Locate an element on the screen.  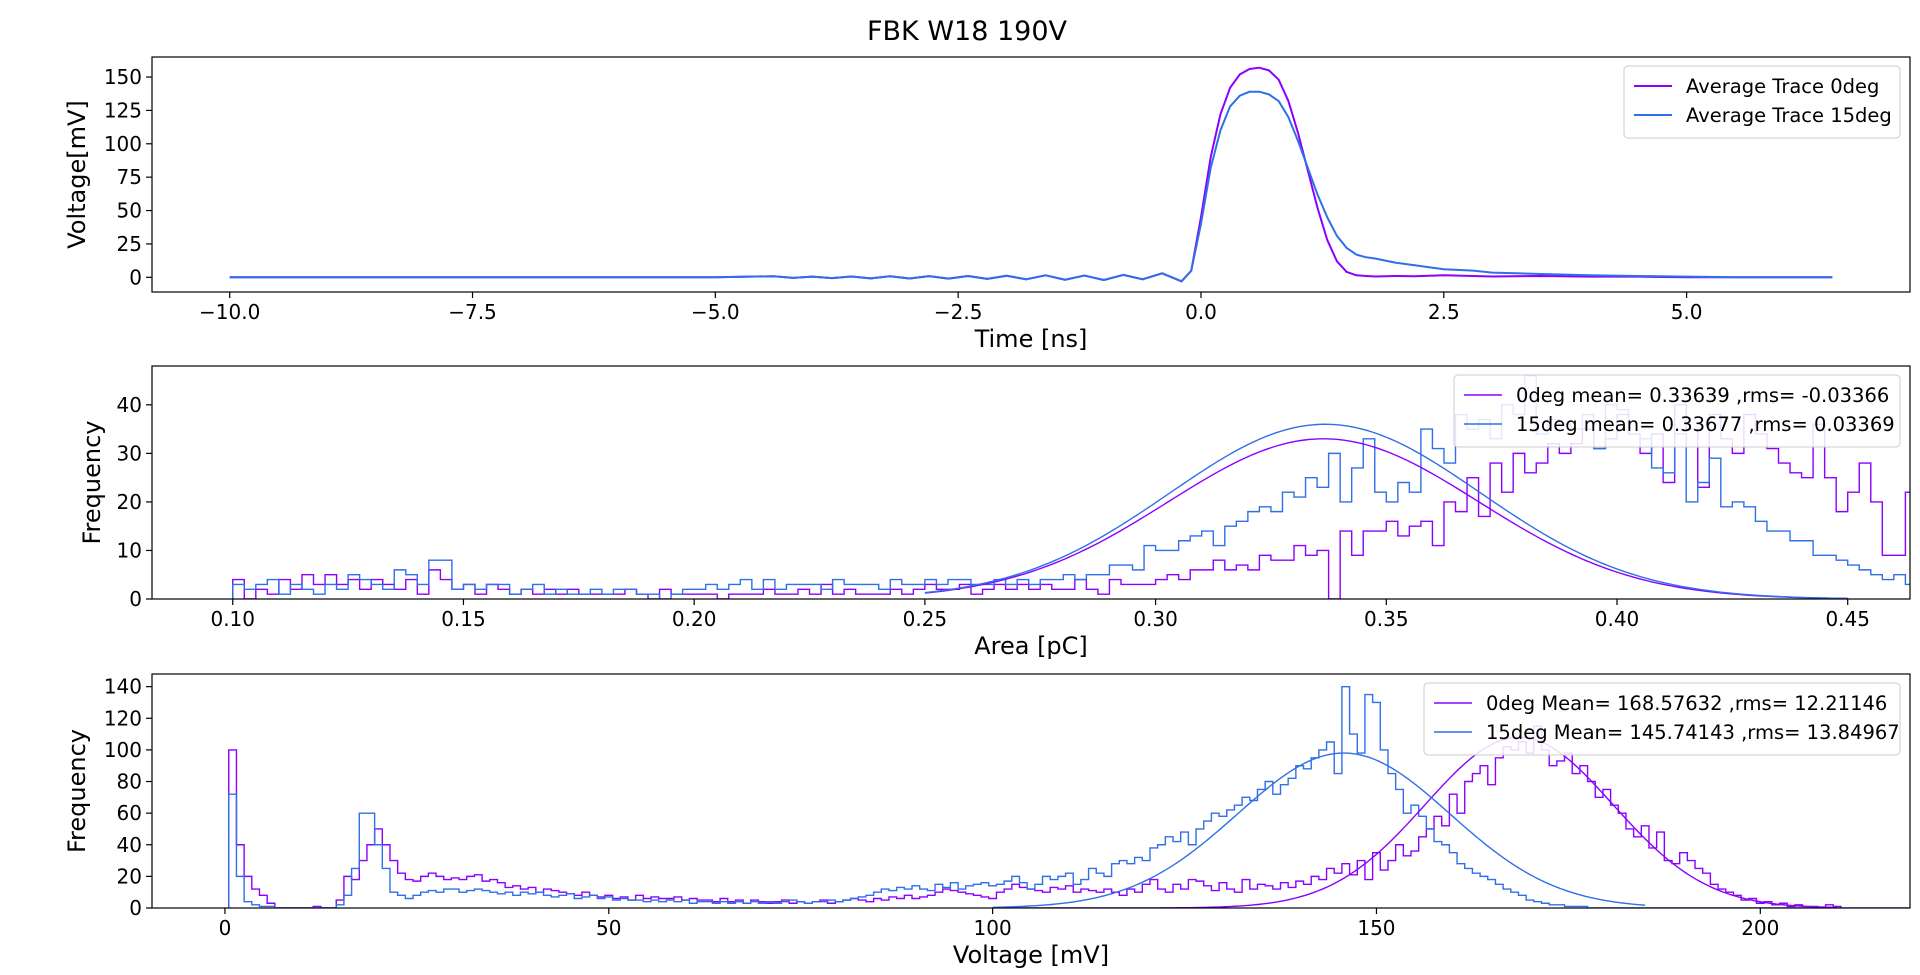
y-tick-label: 75 is located at coordinates (129, 177).